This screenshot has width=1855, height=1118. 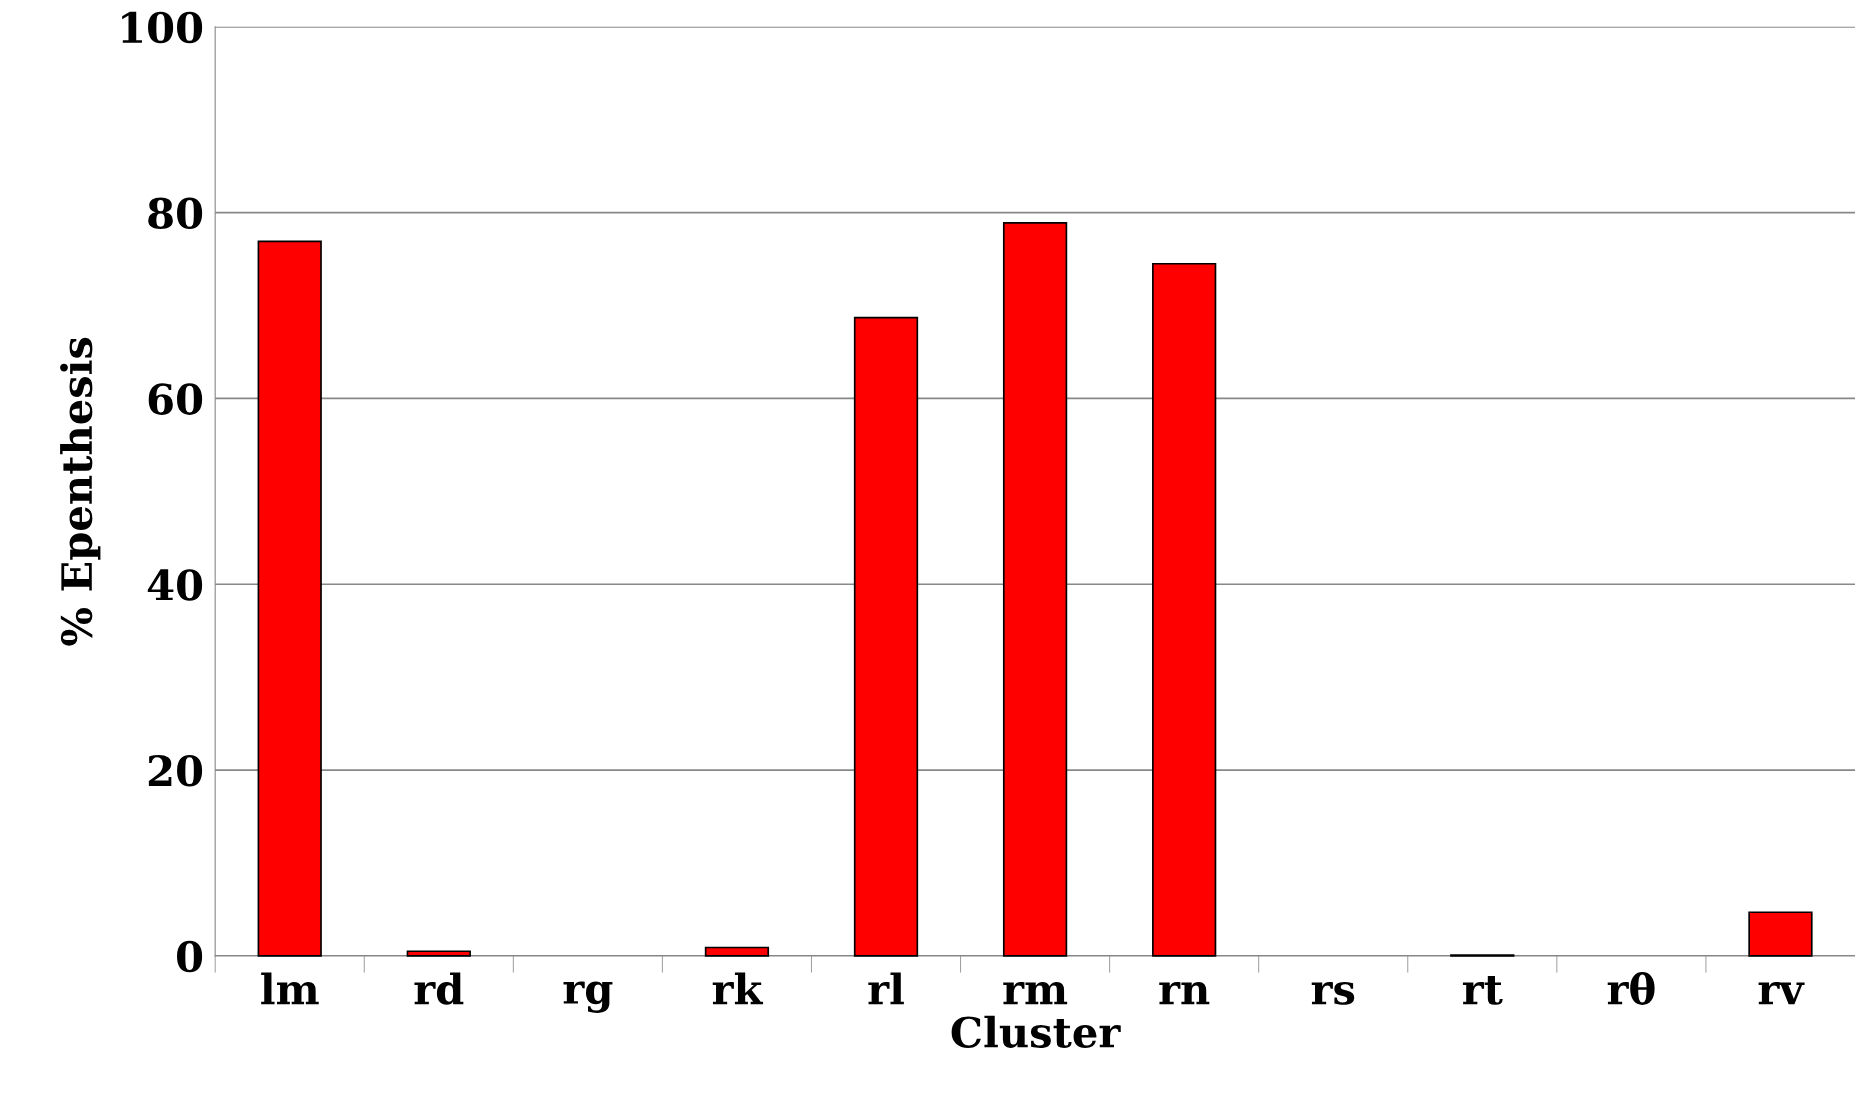 I want to click on y-tick-label: 60, so click(x=175, y=399).